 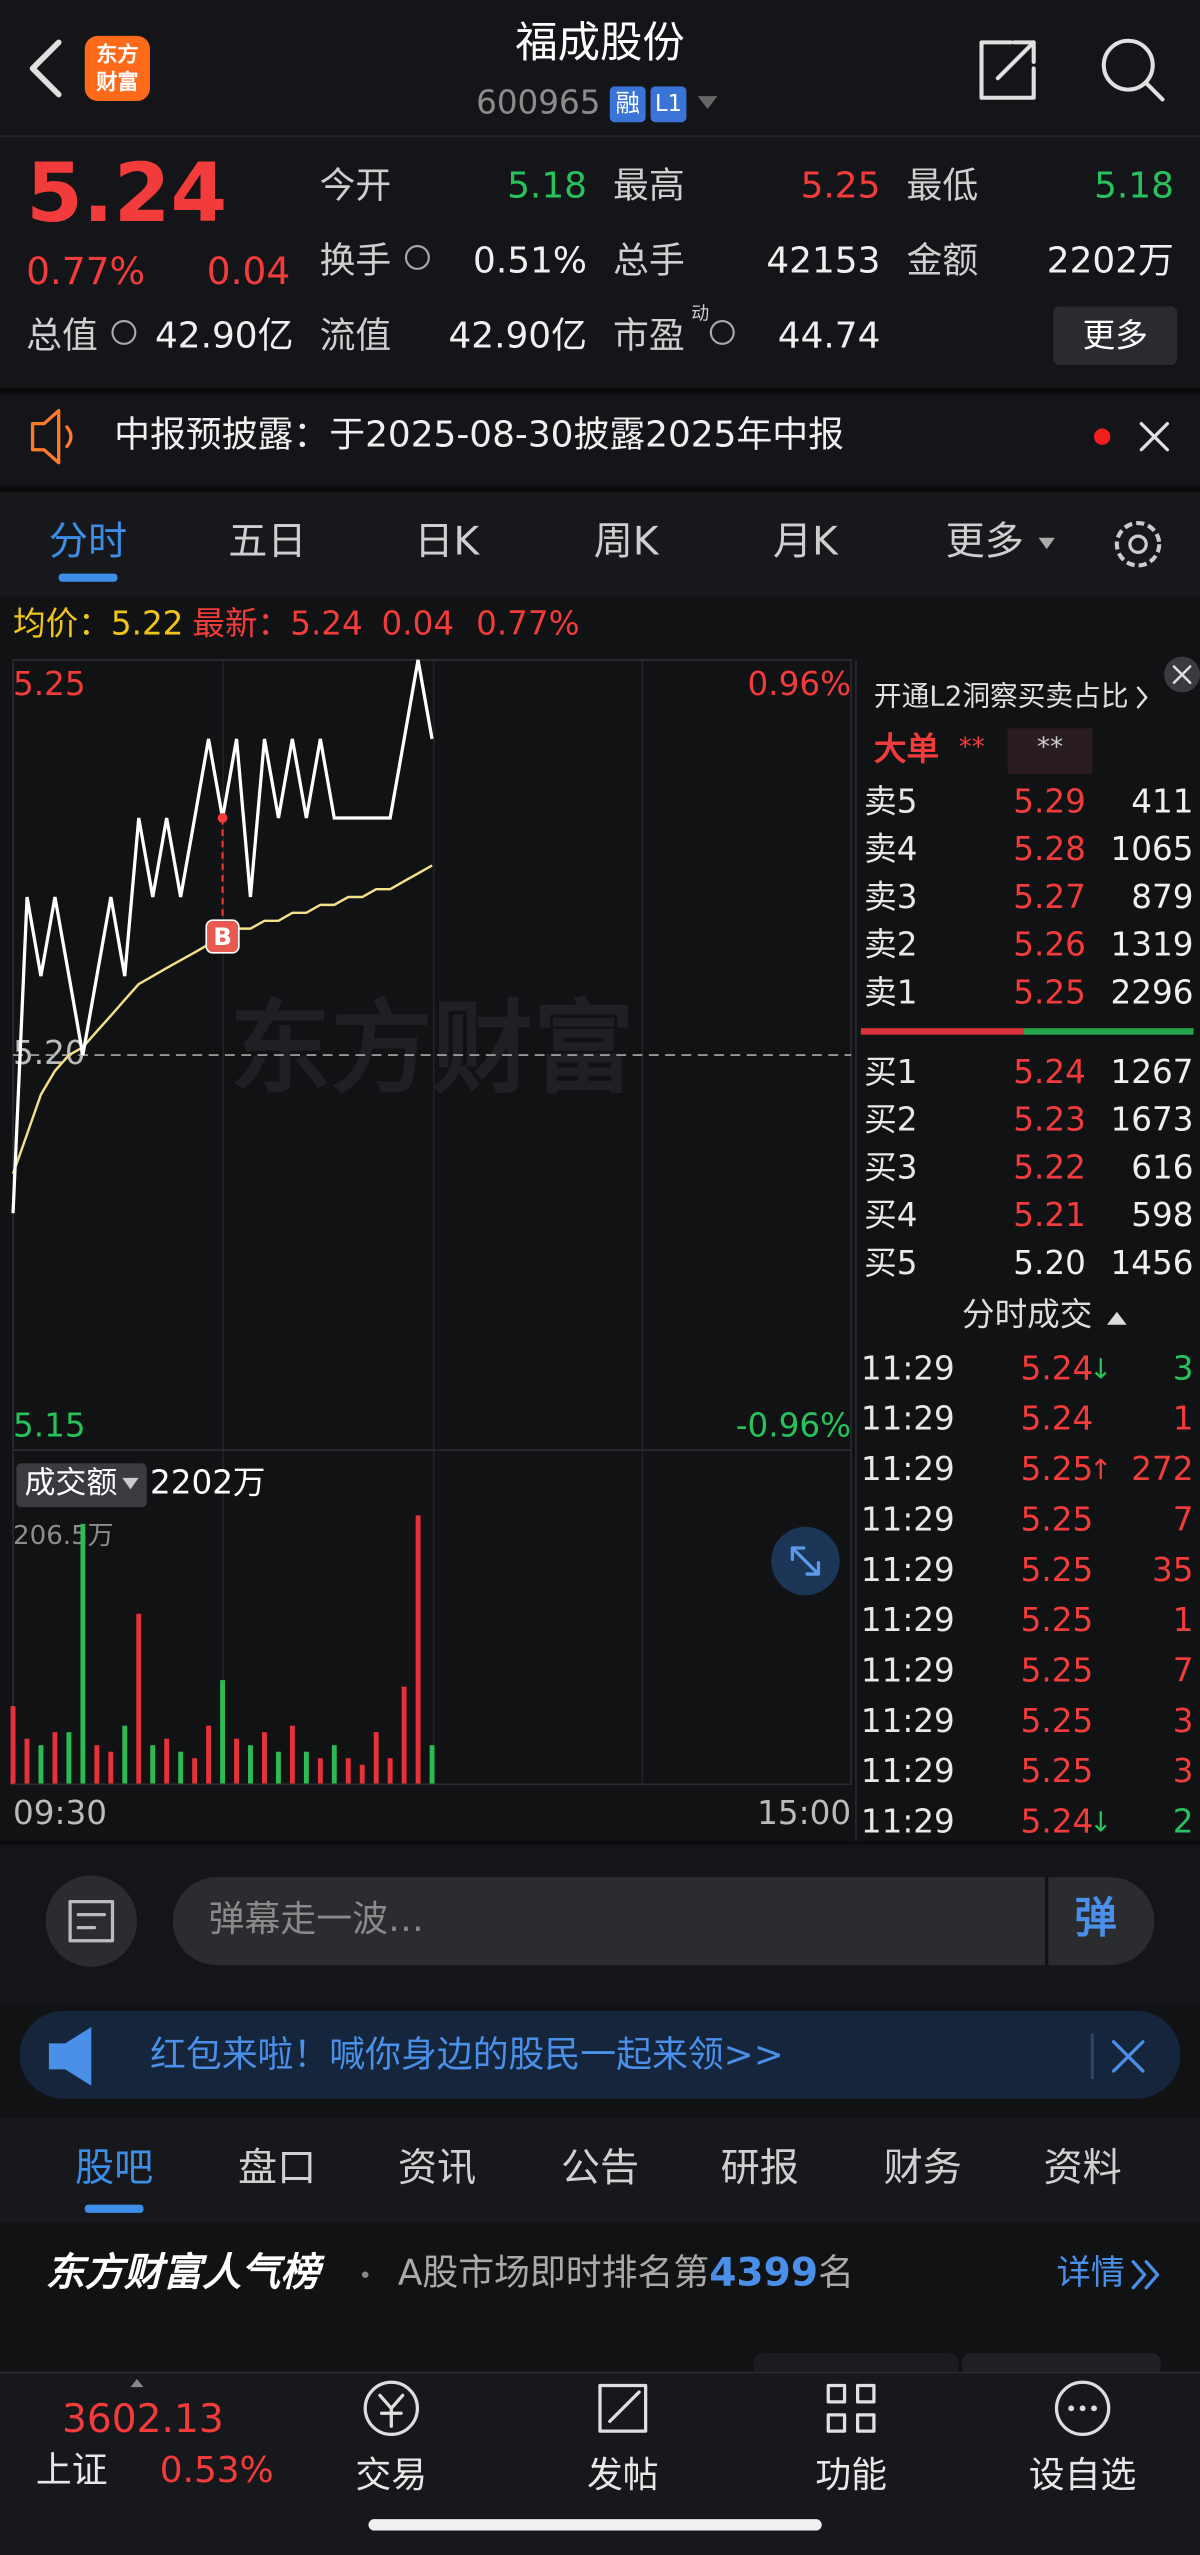 I want to click on banner-text: 红包来啦！喊你身边的股民一起来领>>, so click(x=467, y=2054).